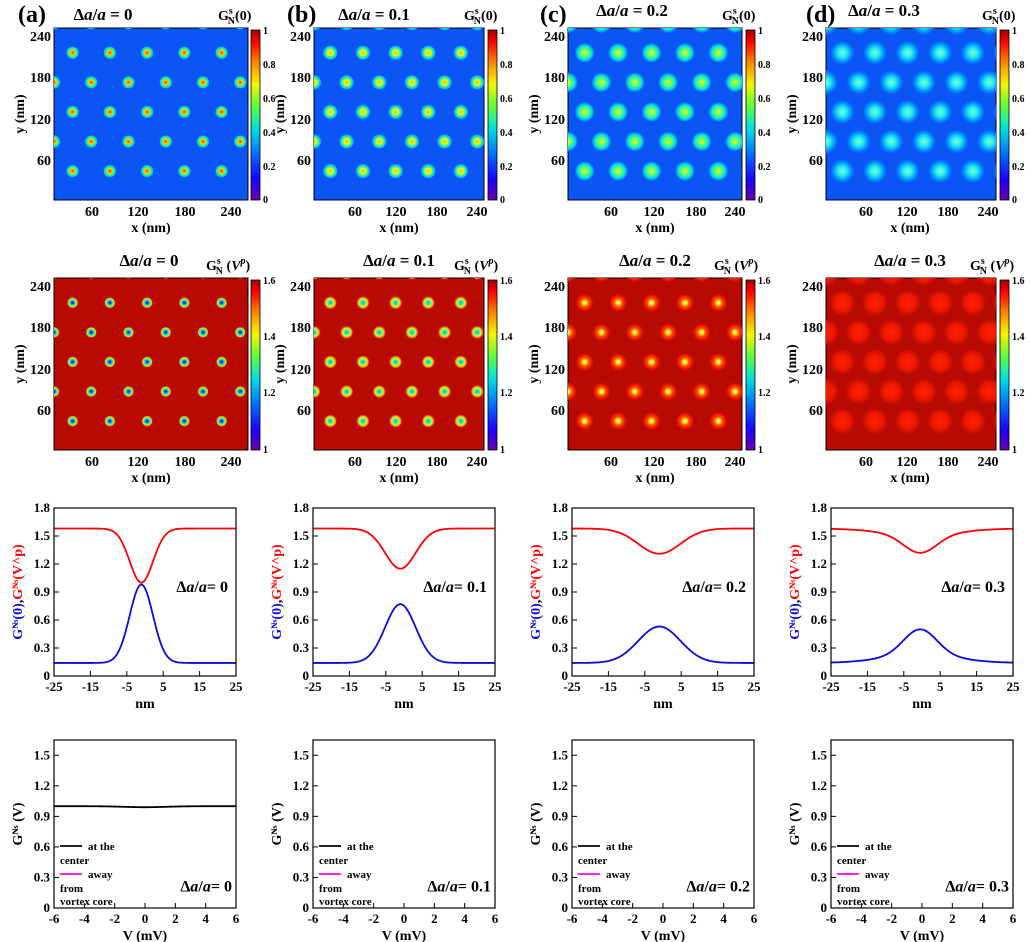 This screenshot has height=942, width=1030. Describe the element at coordinates (42, 846) in the screenshot. I see `y-tick-label: 0.6` at that location.